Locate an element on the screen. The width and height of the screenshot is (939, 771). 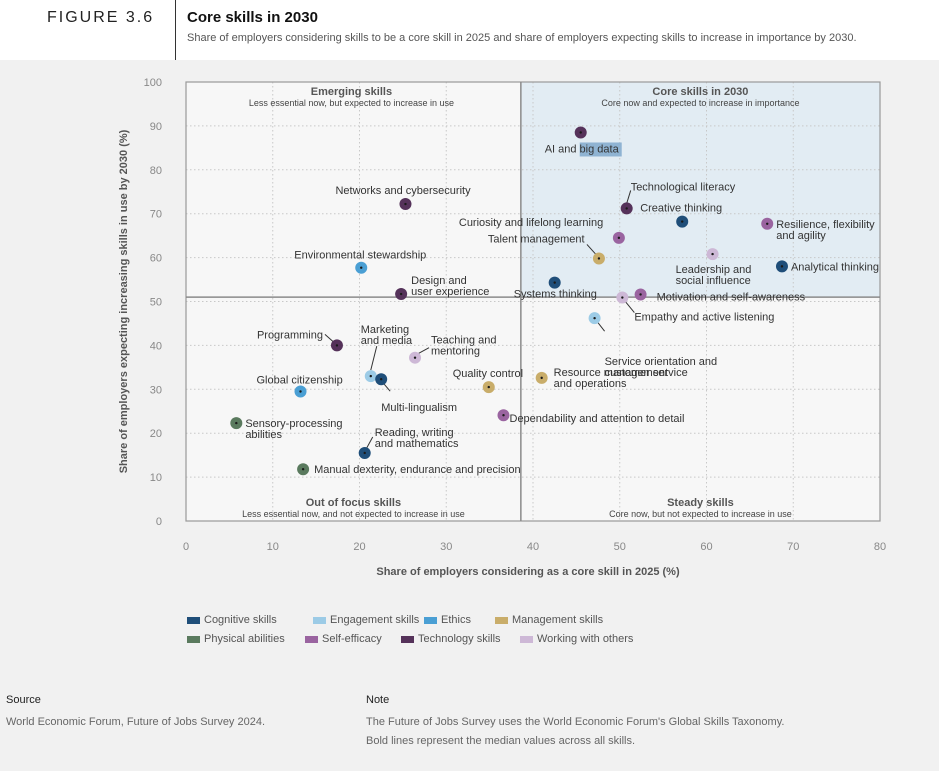
point-label: social influence is located at coordinates (713, 281).